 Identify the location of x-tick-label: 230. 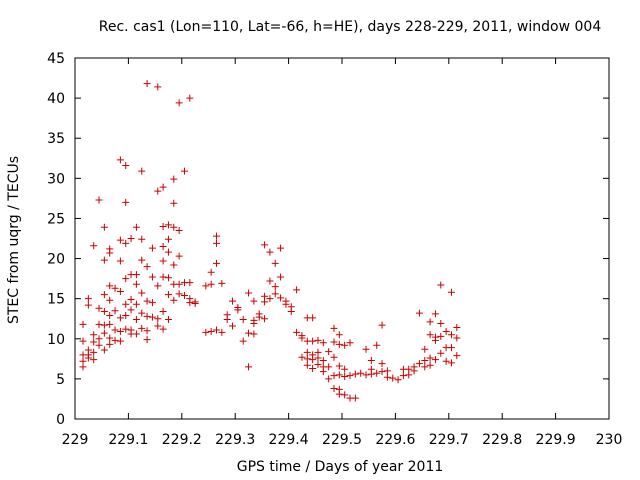
(609, 440).